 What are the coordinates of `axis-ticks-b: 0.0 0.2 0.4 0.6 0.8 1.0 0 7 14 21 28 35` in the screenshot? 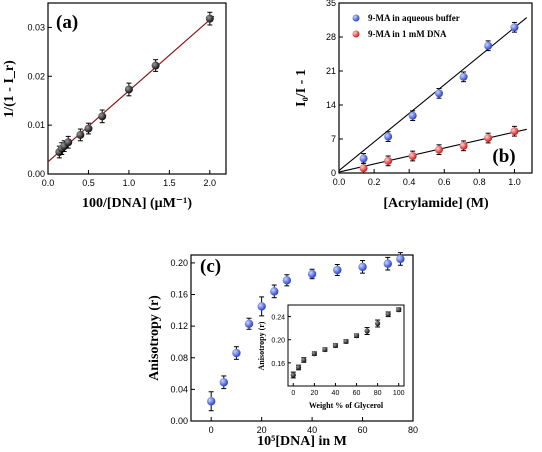 It's located at (423, 93).